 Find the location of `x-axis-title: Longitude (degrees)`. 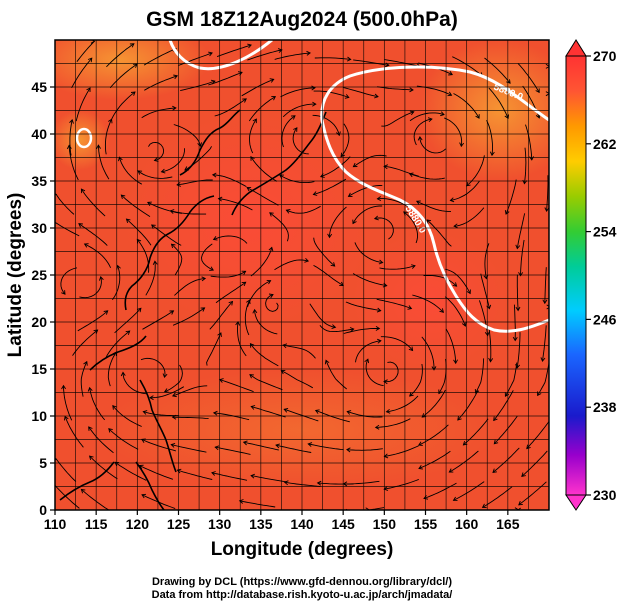

x-axis-title: Longitude (degrees) is located at coordinates (302, 549).